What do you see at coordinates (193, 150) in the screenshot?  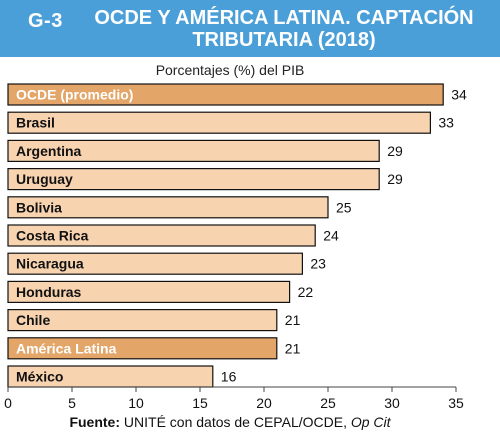 I see `bar-argentina` at bounding box center [193, 150].